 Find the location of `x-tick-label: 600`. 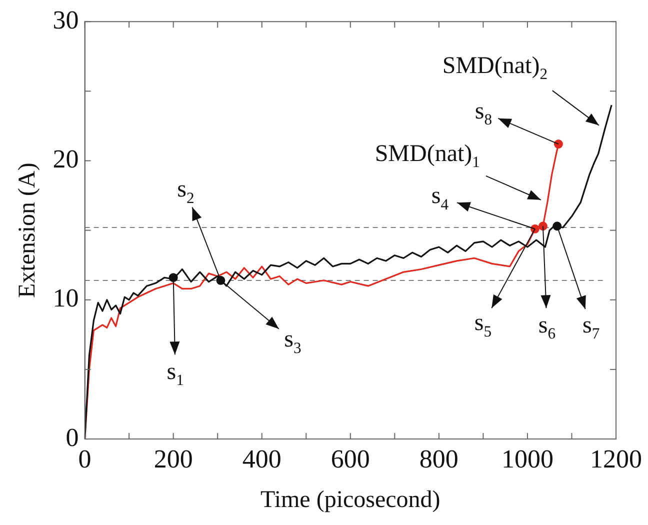

x-tick-label: 600 is located at coordinates (350, 459).